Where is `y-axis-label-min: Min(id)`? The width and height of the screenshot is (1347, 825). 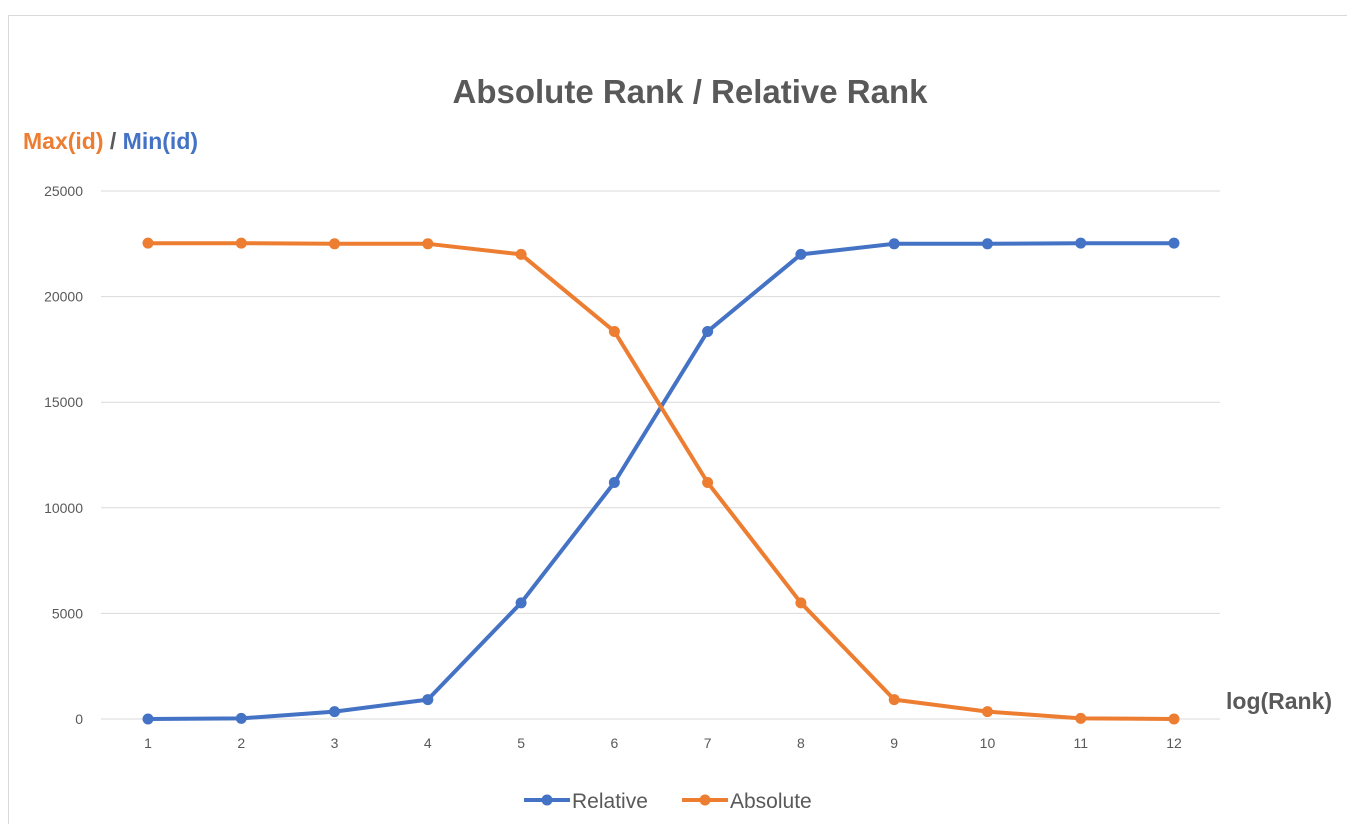 y-axis-label-min: Min(id) is located at coordinates (160, 141).